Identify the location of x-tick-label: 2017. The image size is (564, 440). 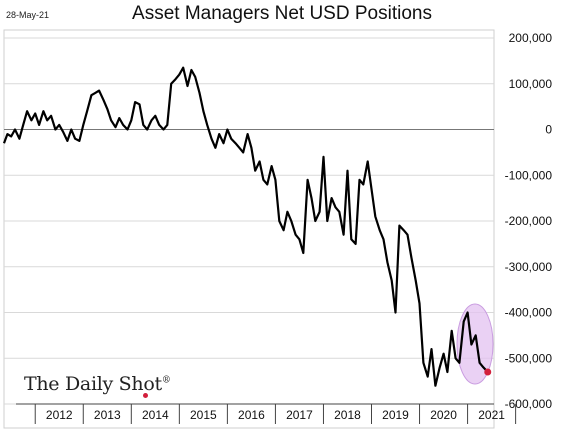
(299, 415).